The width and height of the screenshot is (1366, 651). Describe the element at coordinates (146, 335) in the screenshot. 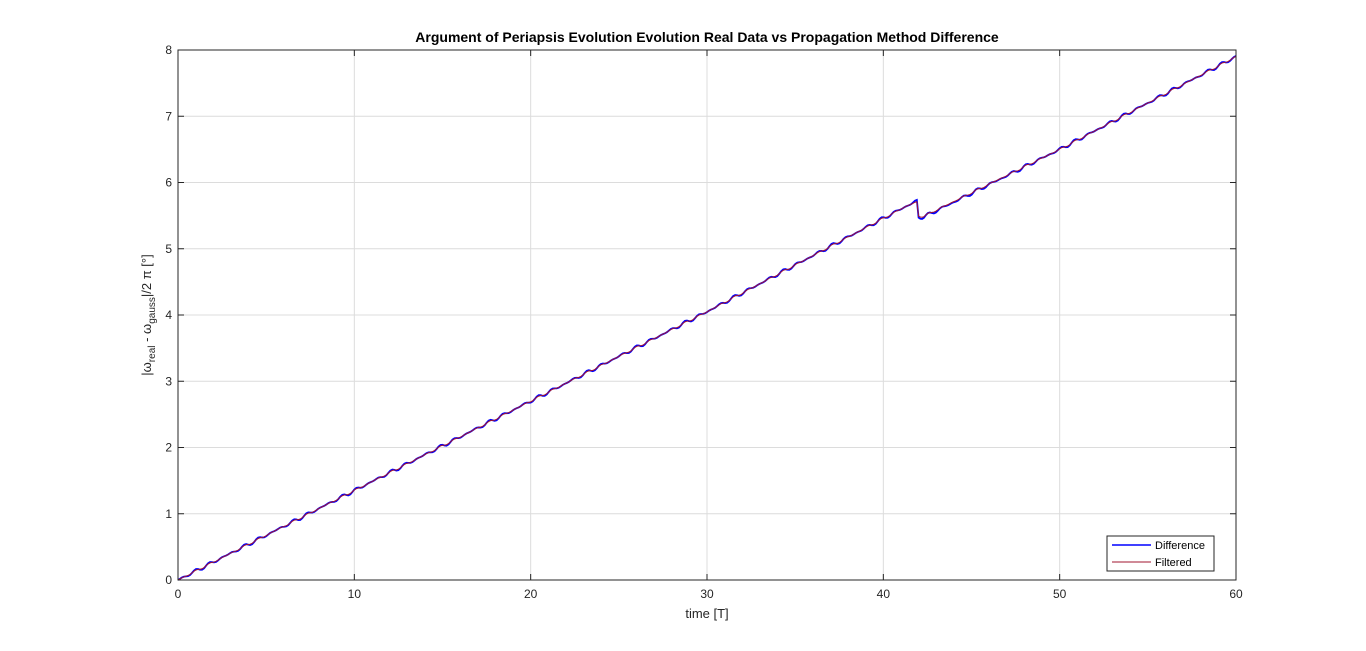

I see `y-label-mid: - ω` at that location.